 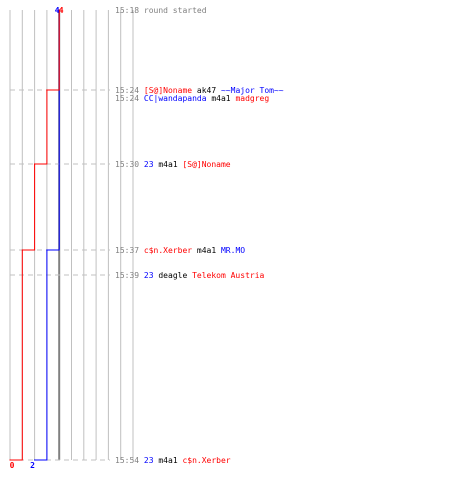 I want to click on value-labels: 4 4 2 0, so click(x=37, y=238).